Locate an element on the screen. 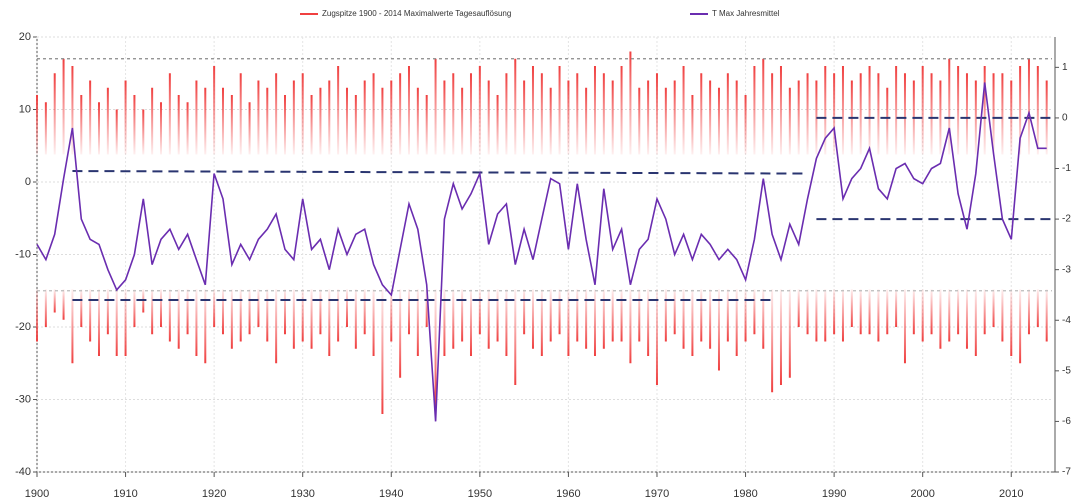 The width and height of the screenshot is (1072, 503). reference-line is located at coordinates (440, 172).